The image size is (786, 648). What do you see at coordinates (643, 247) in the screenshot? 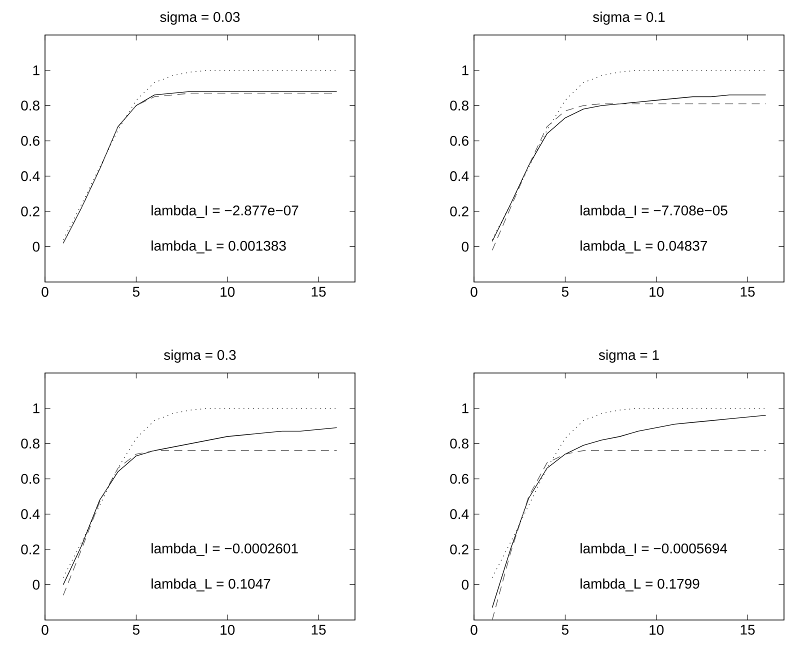
I see `annotation: lambda_L = 0.04837` at bounding box center [643, 247].